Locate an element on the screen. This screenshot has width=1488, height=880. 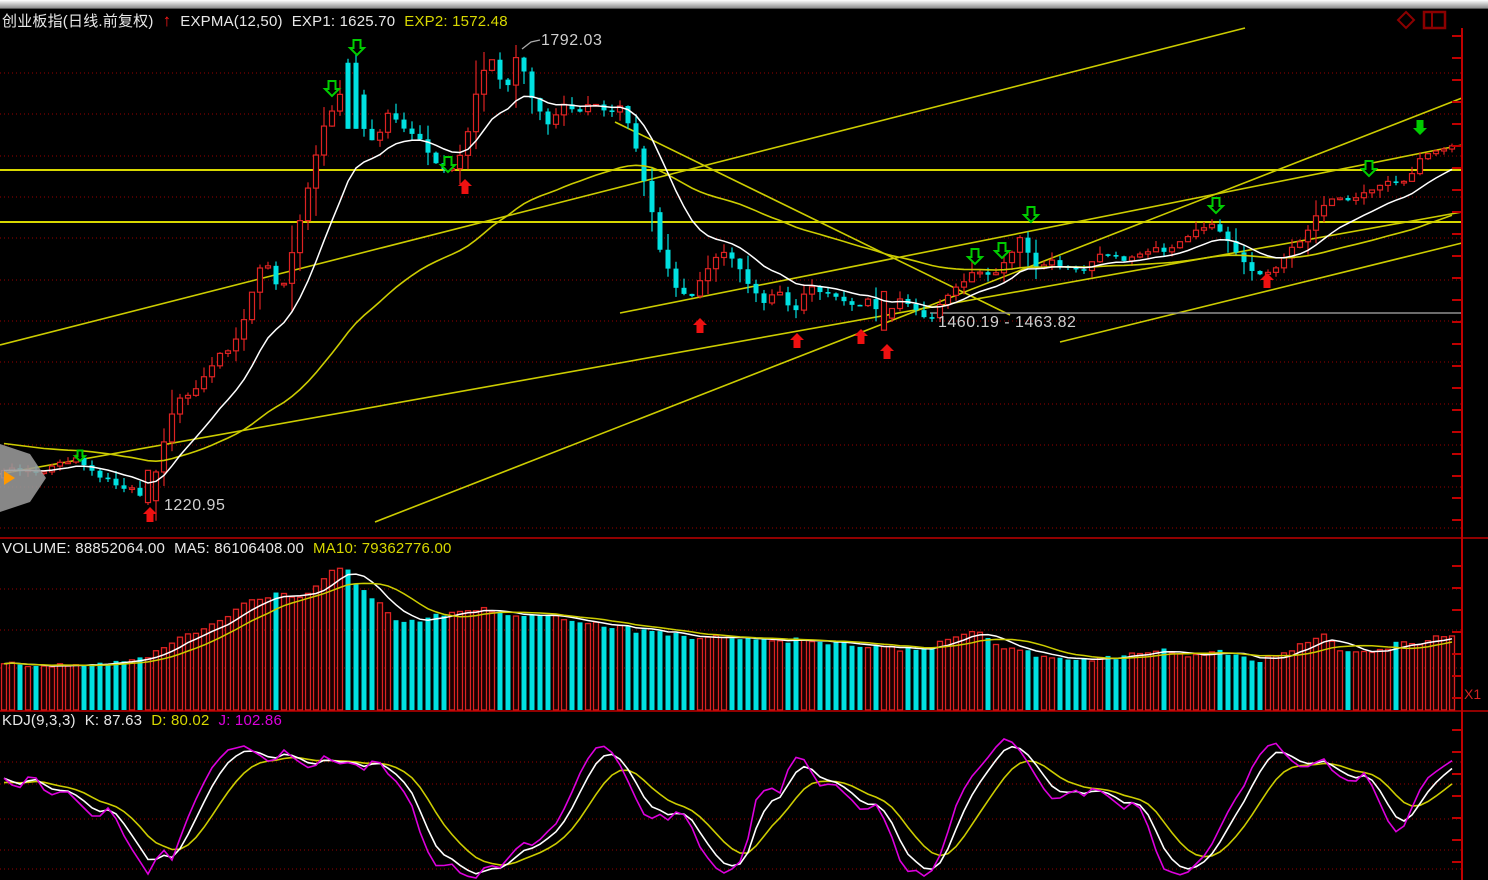
kdj-name: KDJ(9,3,3) is located at coordinates (39, 720).